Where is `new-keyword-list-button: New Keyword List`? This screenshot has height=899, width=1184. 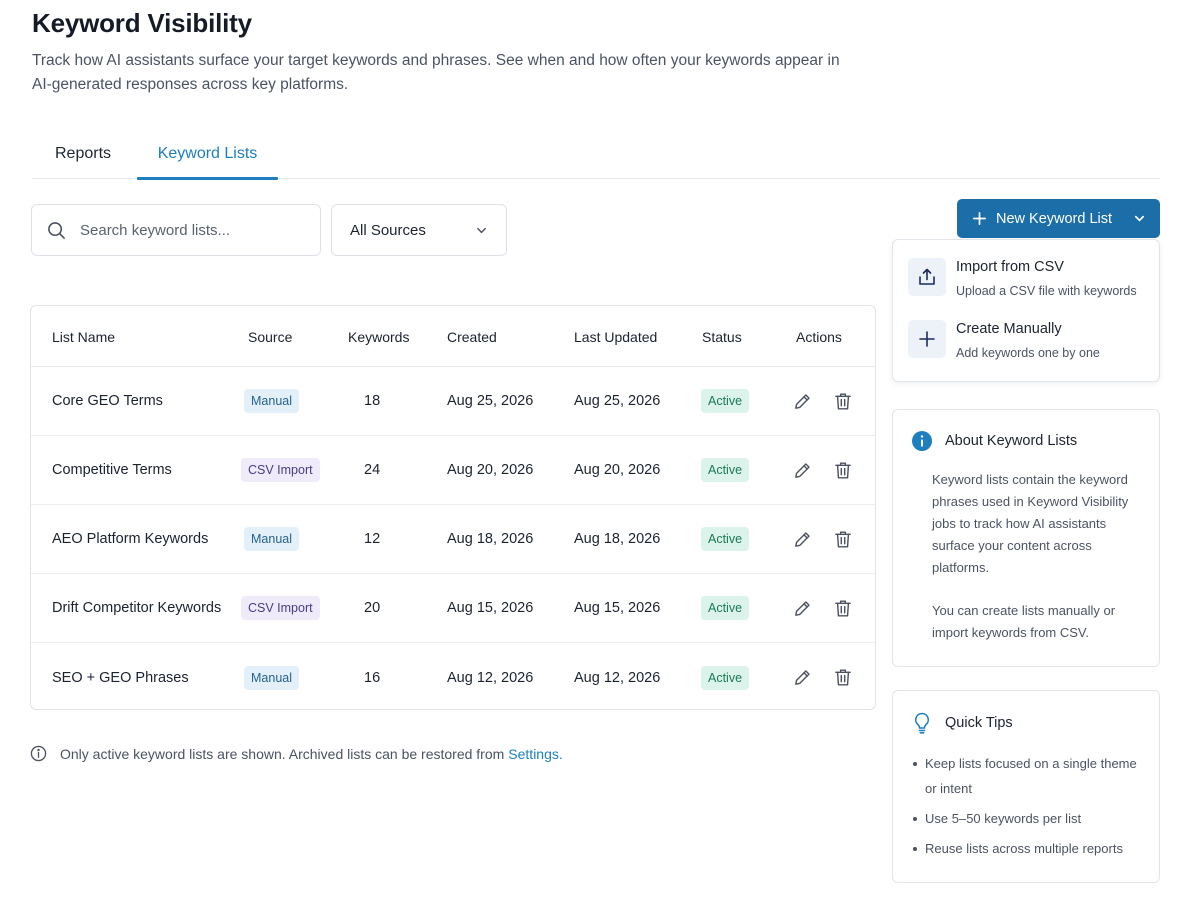
new-keyword-list-button: New Keyword List is located at coordinates (1058, 218).